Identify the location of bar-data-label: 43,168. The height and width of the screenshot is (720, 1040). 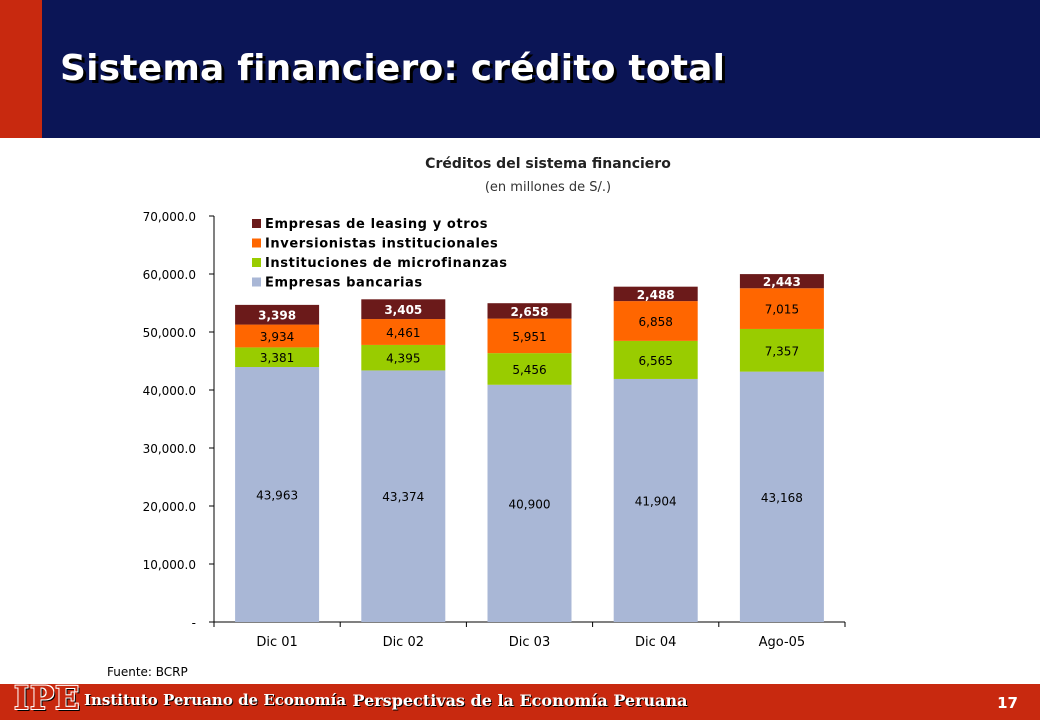
(782, 498).